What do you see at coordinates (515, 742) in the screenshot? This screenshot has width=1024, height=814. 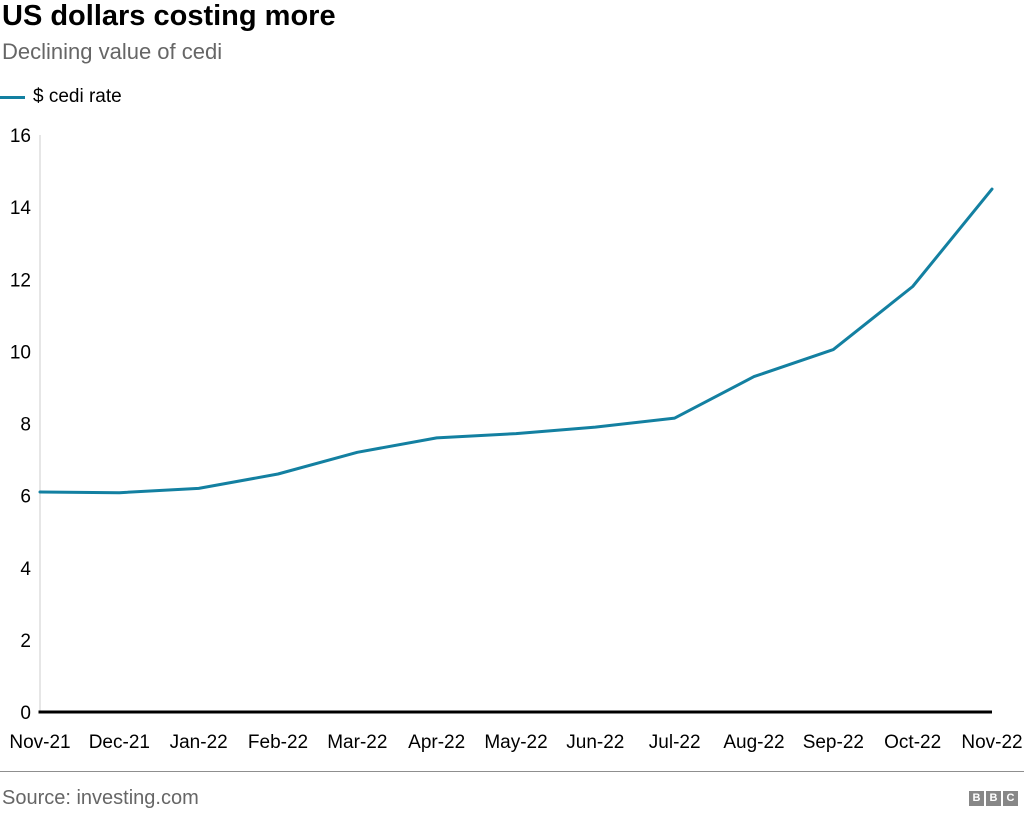 I see `x-tick-label: May-22` at bounding box center [515, 742].